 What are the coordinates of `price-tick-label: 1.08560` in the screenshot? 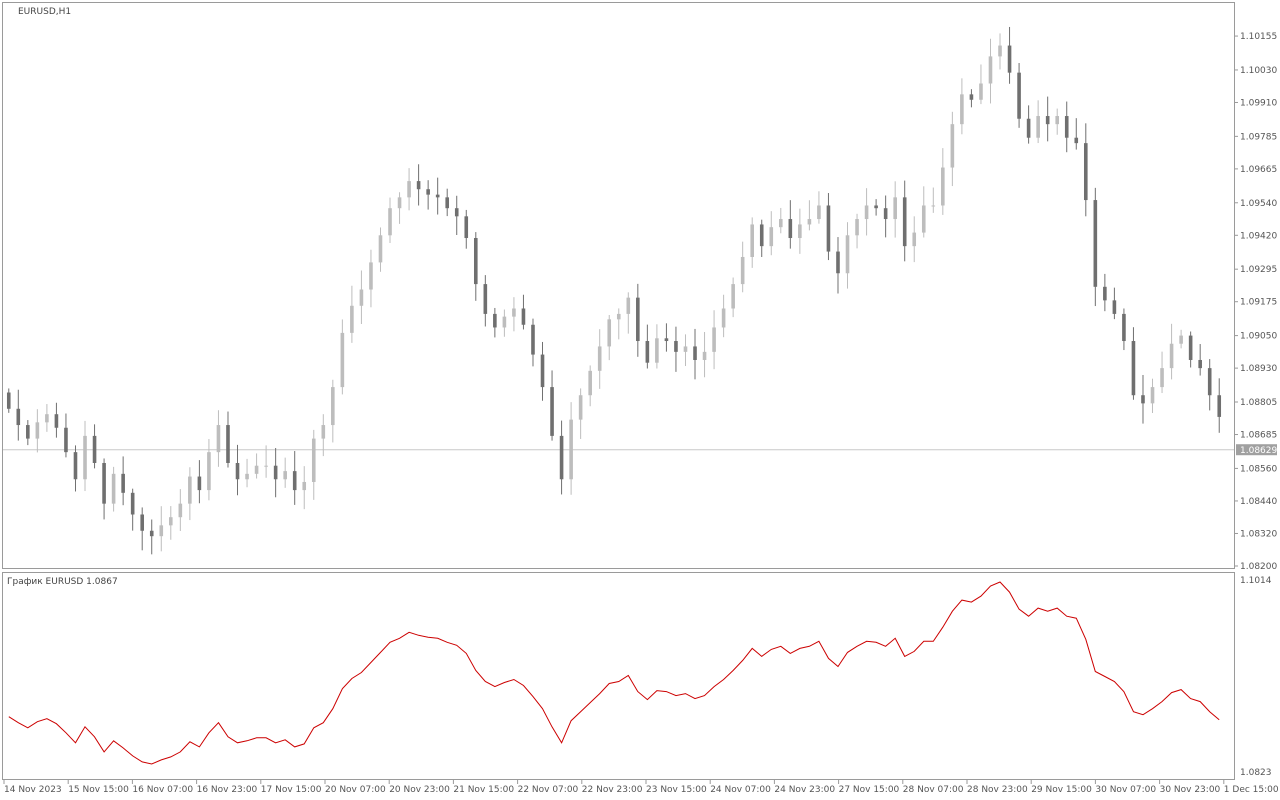 It's located at (1258, 469).